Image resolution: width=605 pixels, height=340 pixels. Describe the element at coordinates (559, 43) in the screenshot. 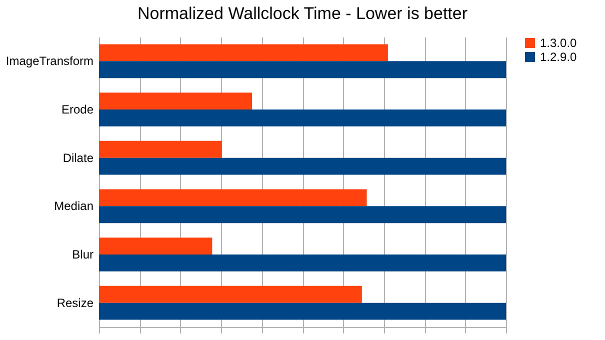

I see `legend-label: 1.3.0.0` at that location.